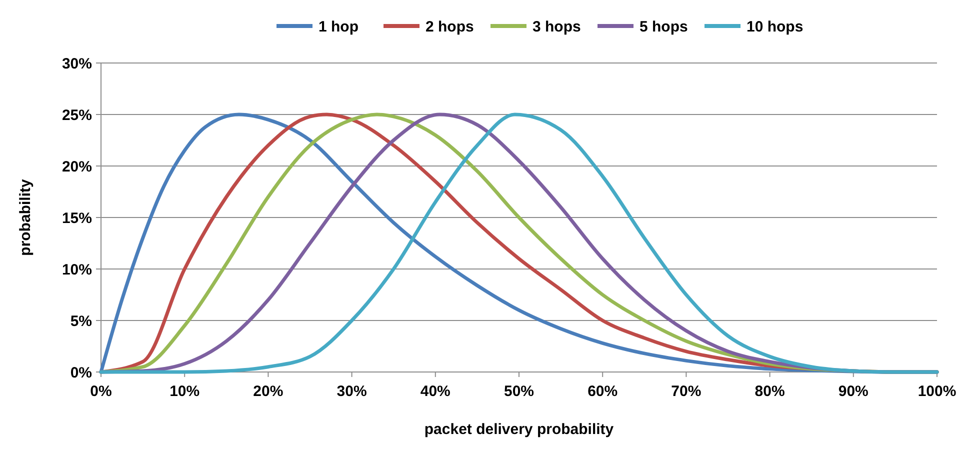 The height and width of the screenshot is (450, 967). Describe the element at coordinates (937, 391) in the screenshot. I see `x-tick-label: 100%` at that location.